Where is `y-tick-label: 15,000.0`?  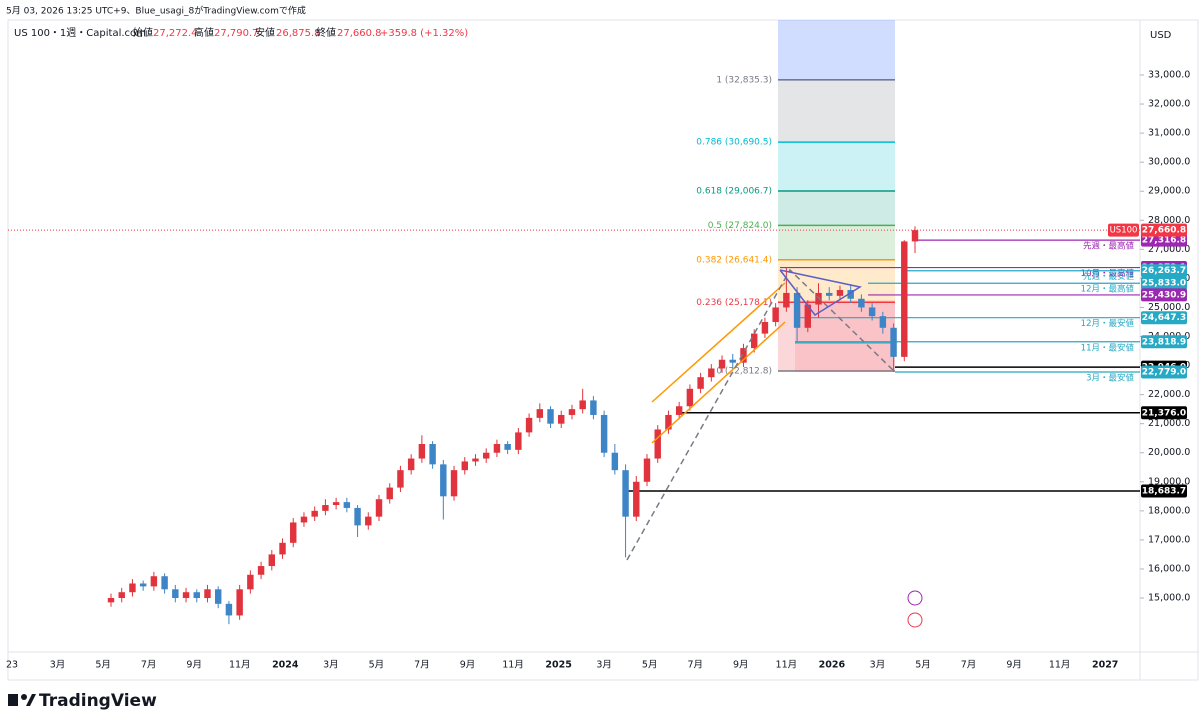
y-tick-label: 15,000.0 is located at coordinates (1169, 598).